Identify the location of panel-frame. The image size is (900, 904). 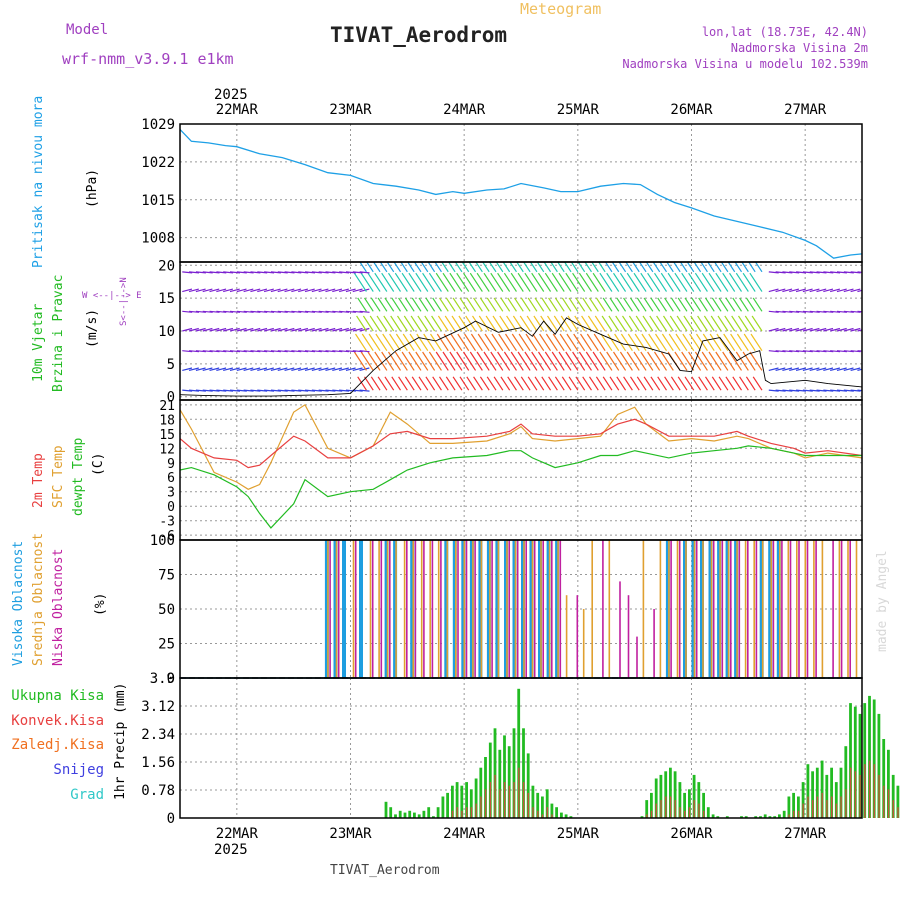
(521, 193).